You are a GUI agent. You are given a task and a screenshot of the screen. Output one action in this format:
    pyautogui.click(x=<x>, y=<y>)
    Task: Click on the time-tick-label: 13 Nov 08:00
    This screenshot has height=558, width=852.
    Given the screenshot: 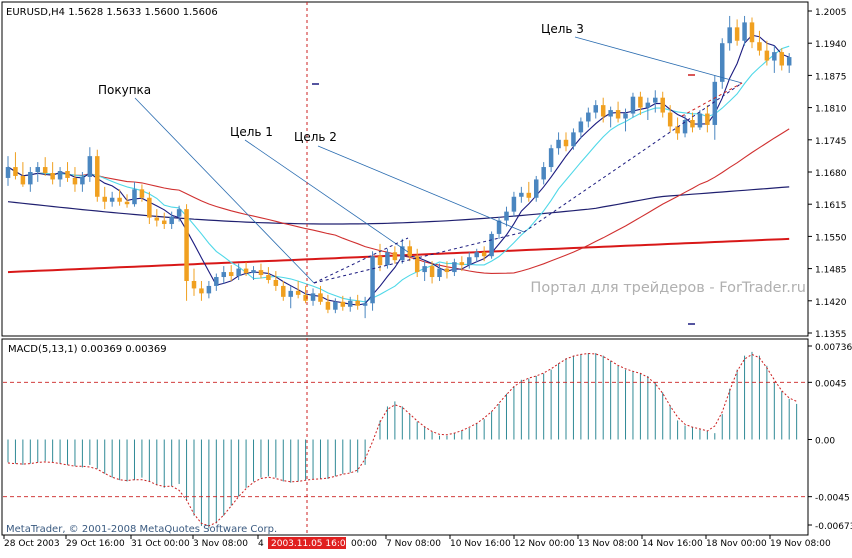 What is the action you would take?
    pyautogui.click(x=608, y=544)
    